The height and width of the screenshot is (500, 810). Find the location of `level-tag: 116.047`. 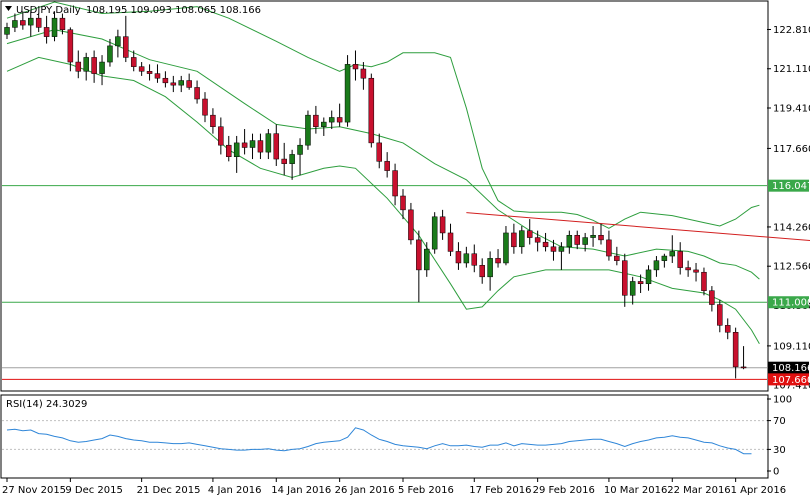

level-tag: 116.047 is located at coordinates (789, 185).